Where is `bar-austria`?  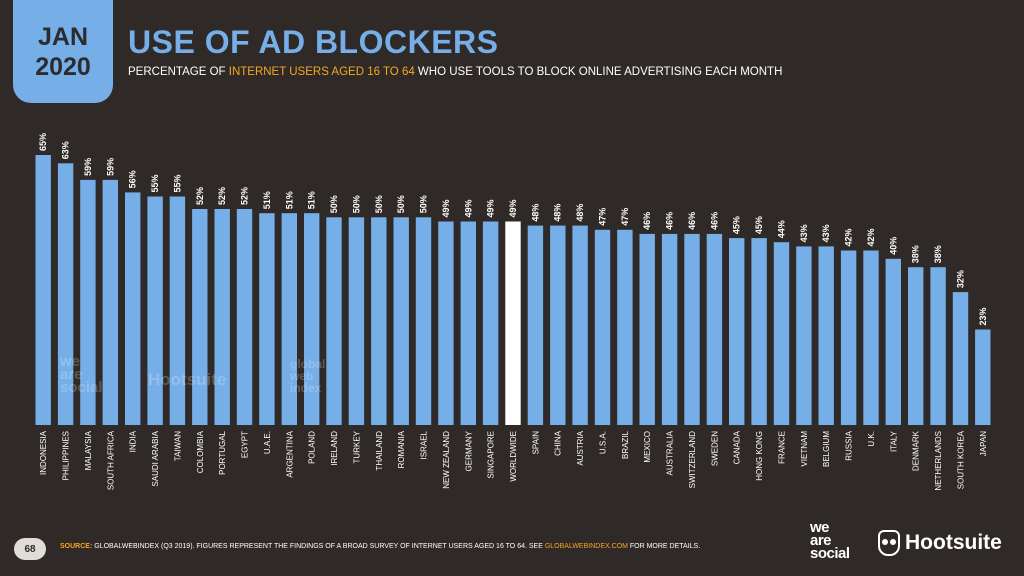
bar-austria is located at coordinates (580, 325).